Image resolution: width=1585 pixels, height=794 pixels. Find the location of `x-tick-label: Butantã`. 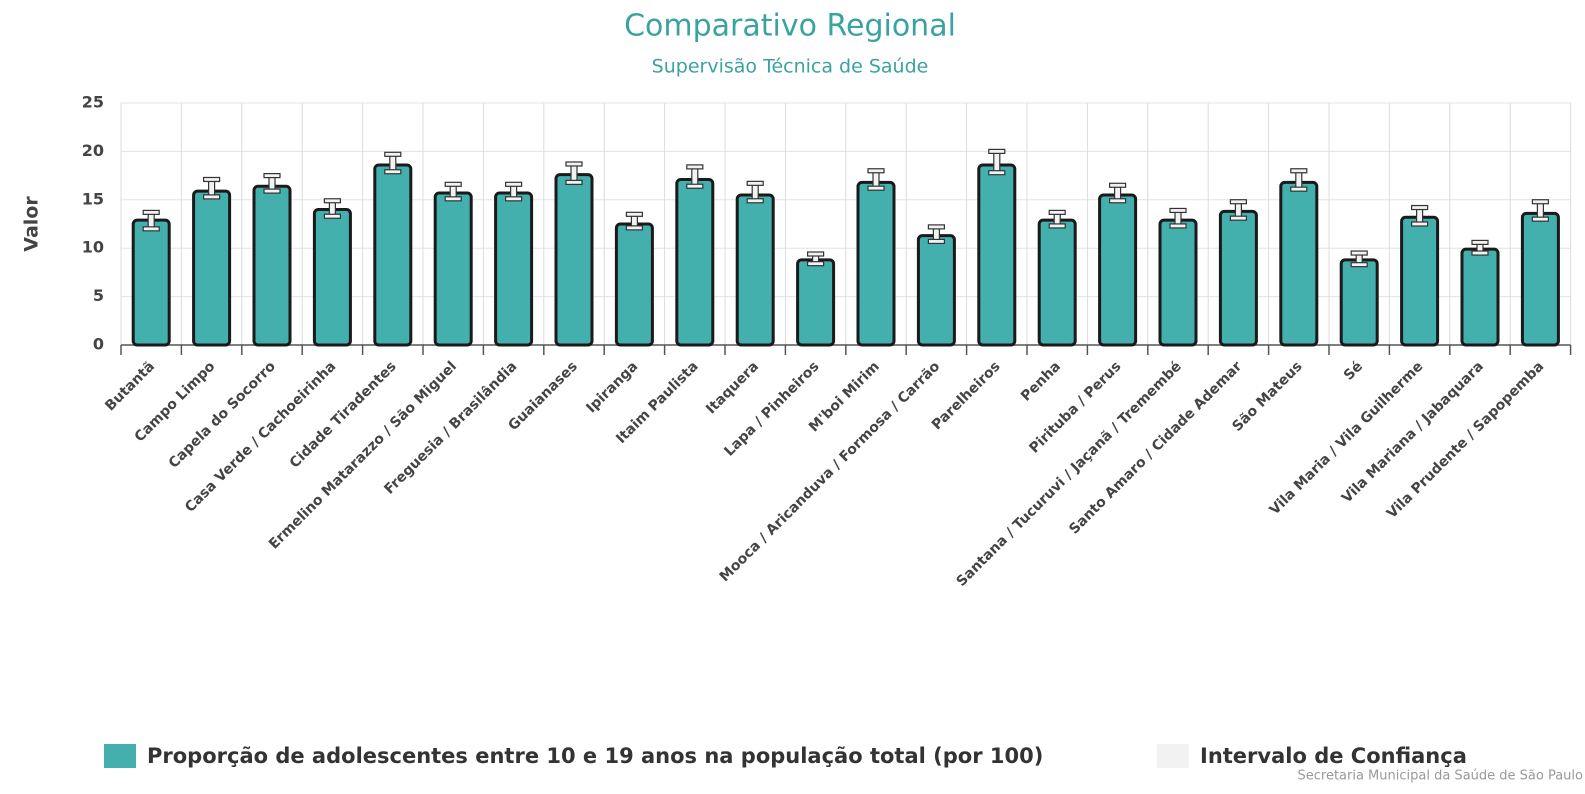

x-tick-label: Butantã is located at coordinates (130, 387).